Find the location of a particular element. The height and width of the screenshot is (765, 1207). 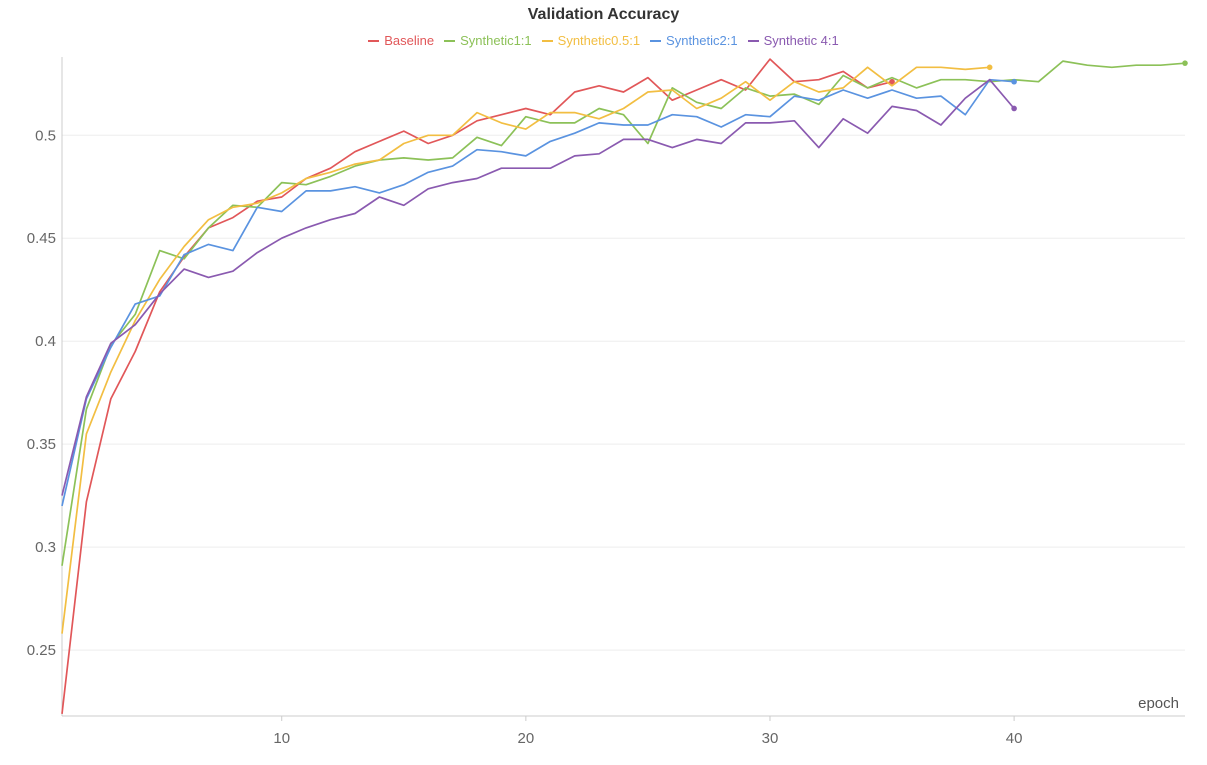

legend-item: Synthetic2:1 is located at coordinates (694, 40).